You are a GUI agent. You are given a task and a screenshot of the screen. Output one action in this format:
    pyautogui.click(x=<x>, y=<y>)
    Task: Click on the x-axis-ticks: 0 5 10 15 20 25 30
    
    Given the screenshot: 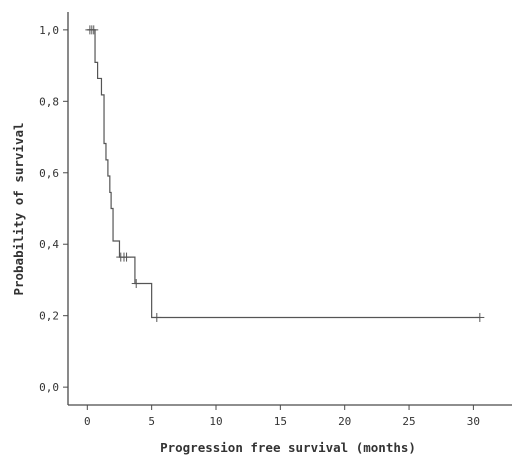 What is the action you would take?
    pyautogui.click(x=282, y=416)
    